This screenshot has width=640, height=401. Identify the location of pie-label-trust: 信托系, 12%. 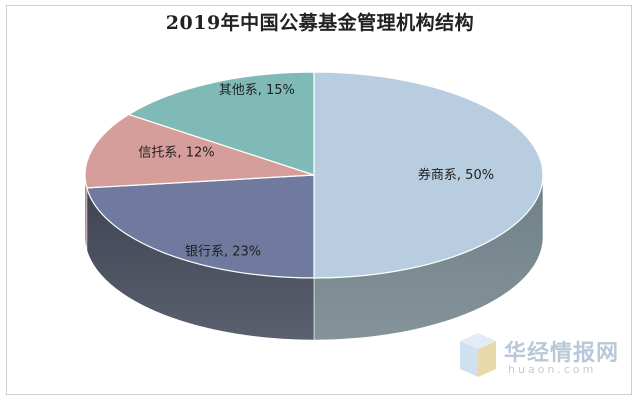
(176, 153).